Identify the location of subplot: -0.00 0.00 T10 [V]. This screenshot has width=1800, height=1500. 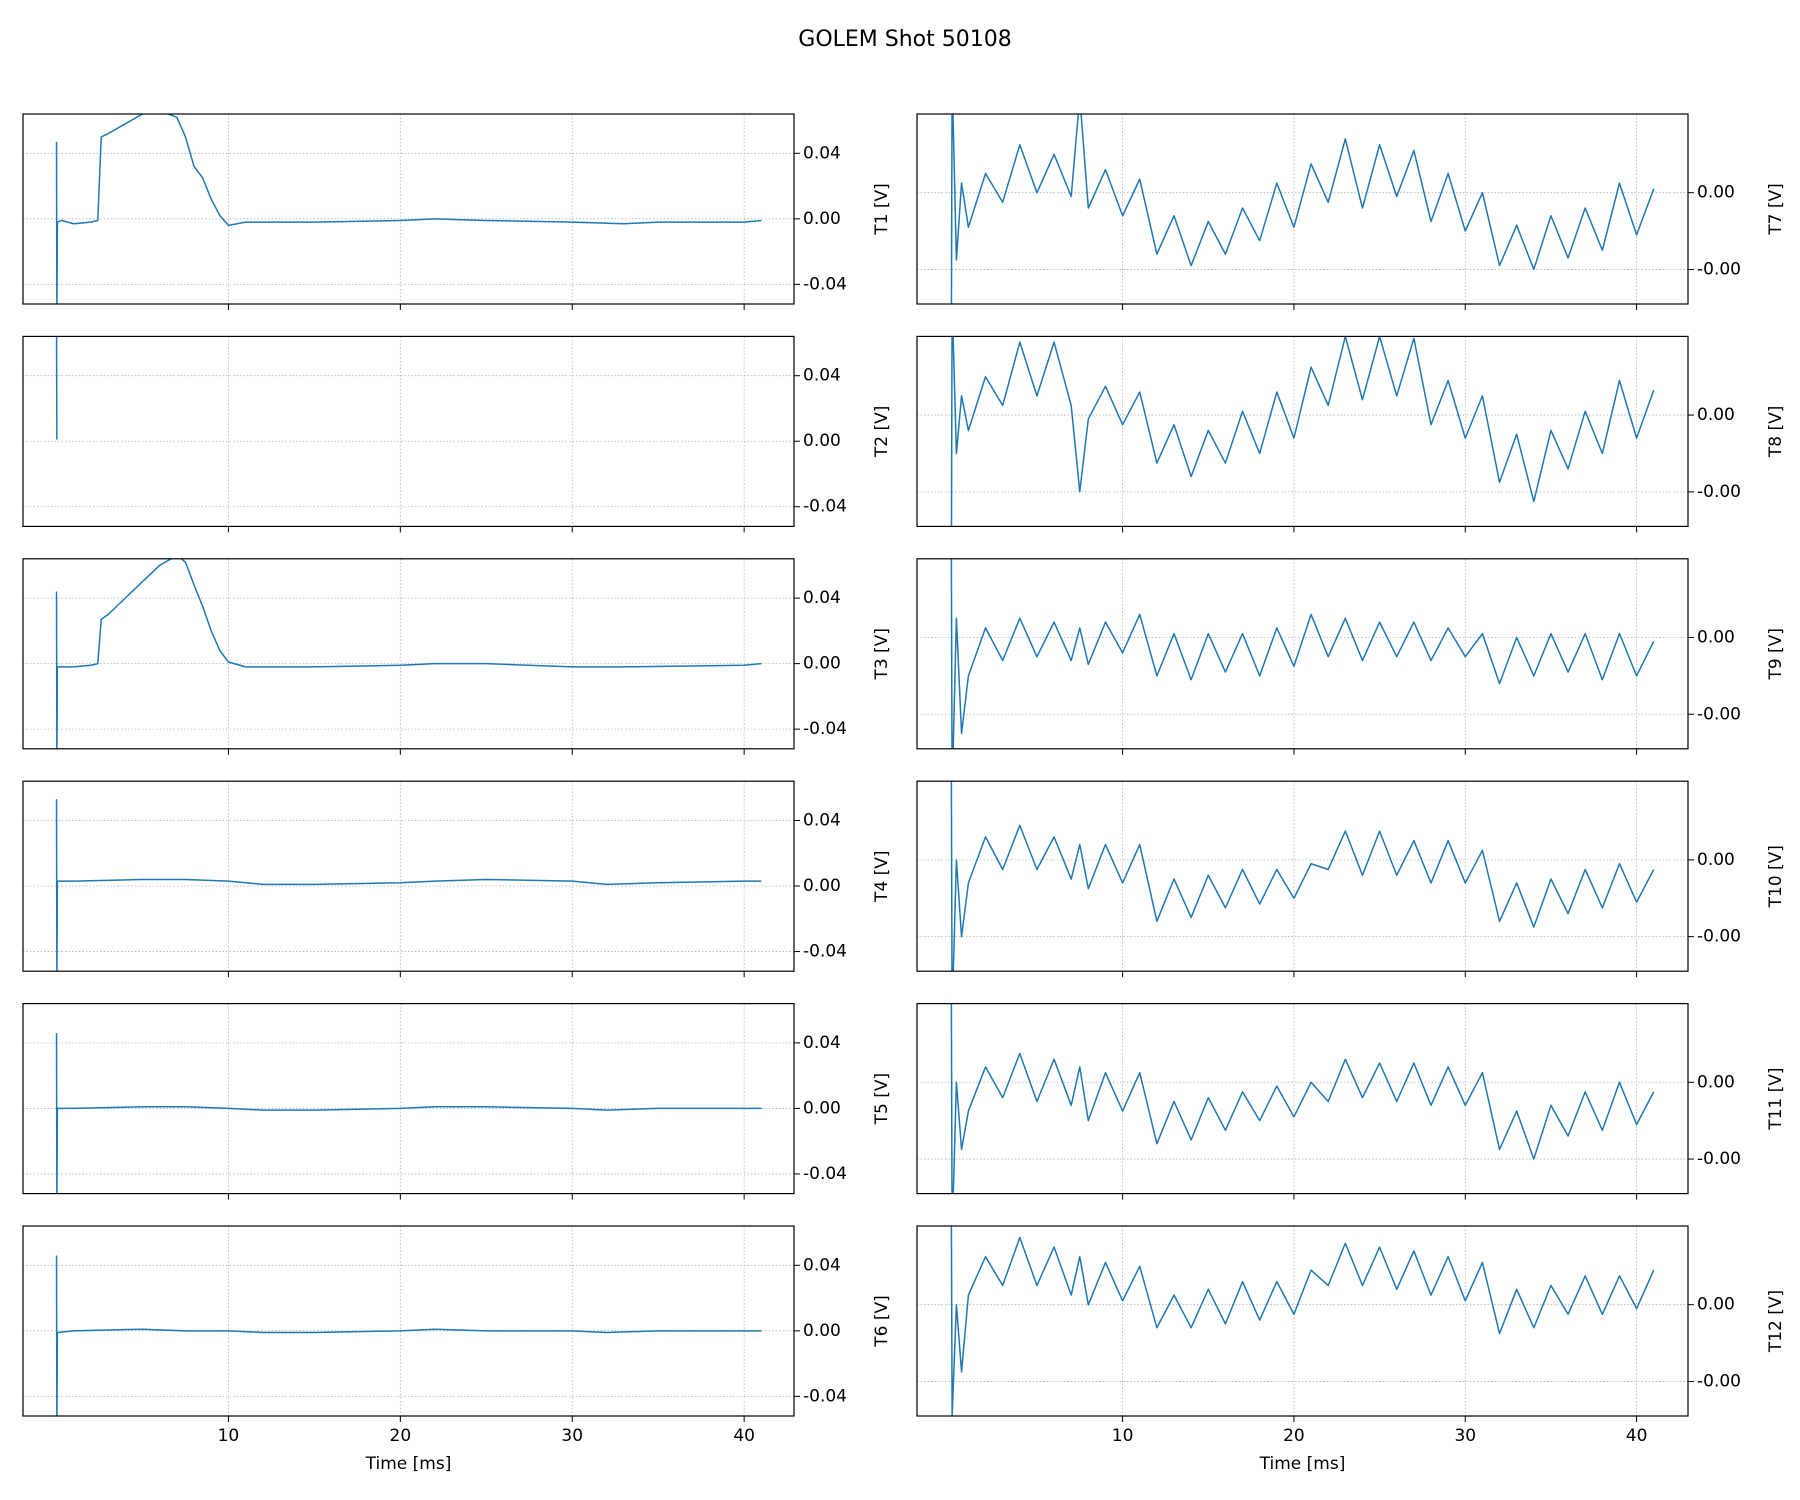
(1351, 879).